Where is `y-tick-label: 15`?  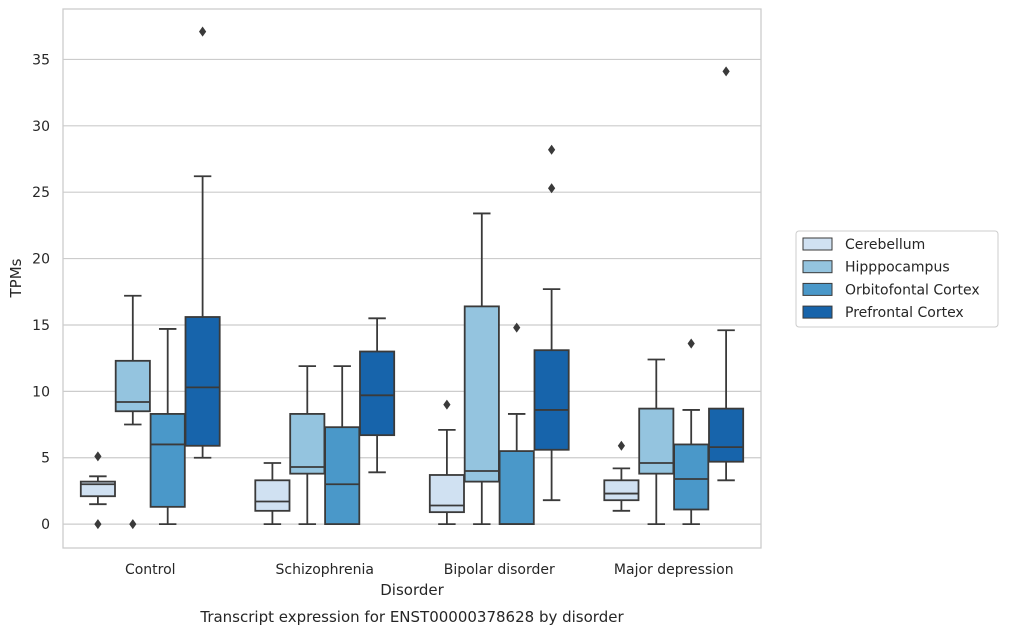 y-tick-label: 15 is located at coordinates (41, 326).